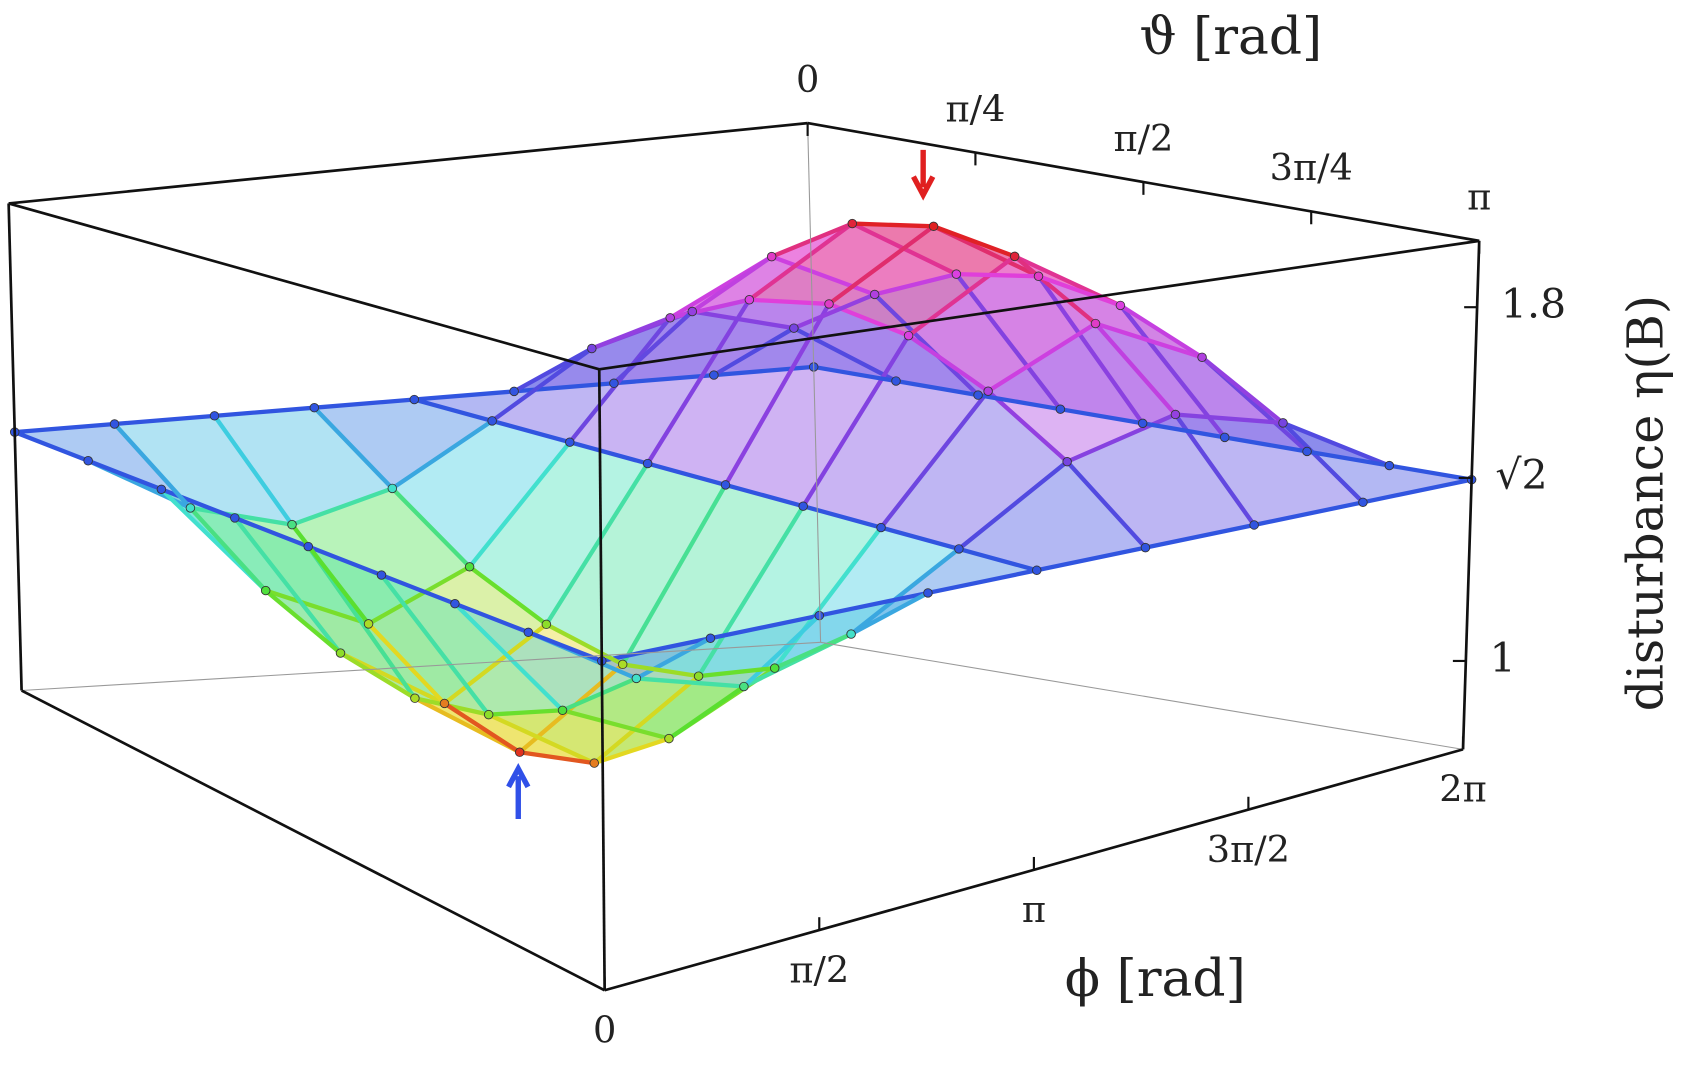  Describe the element at coordinates (604, 1030) in the screenshot. I see `x-tick-label: 0` at that location.